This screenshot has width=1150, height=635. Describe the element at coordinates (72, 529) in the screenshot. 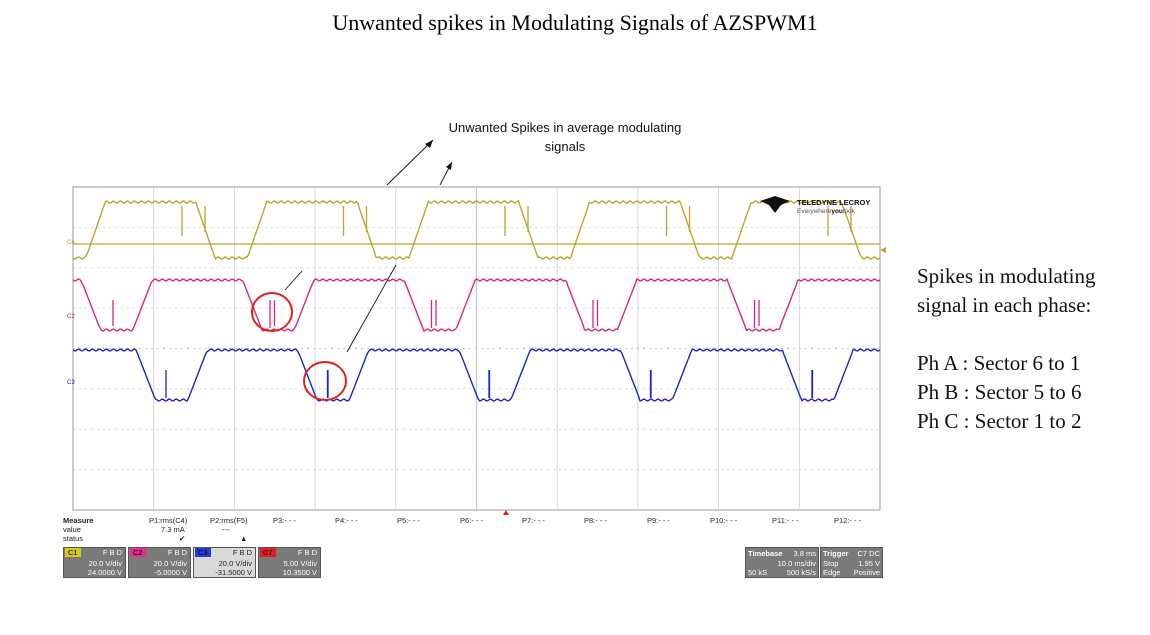

I see `measure-value-label: value` at that location.